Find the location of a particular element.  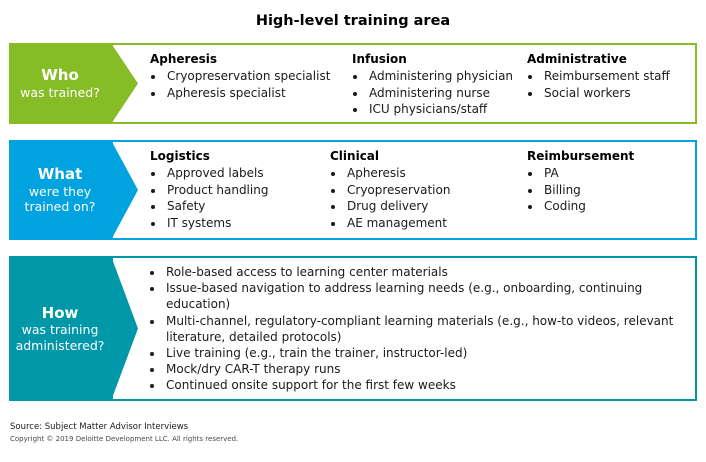

bullet-item: Cryopreservation specialist is located at coordinates (258, 76).